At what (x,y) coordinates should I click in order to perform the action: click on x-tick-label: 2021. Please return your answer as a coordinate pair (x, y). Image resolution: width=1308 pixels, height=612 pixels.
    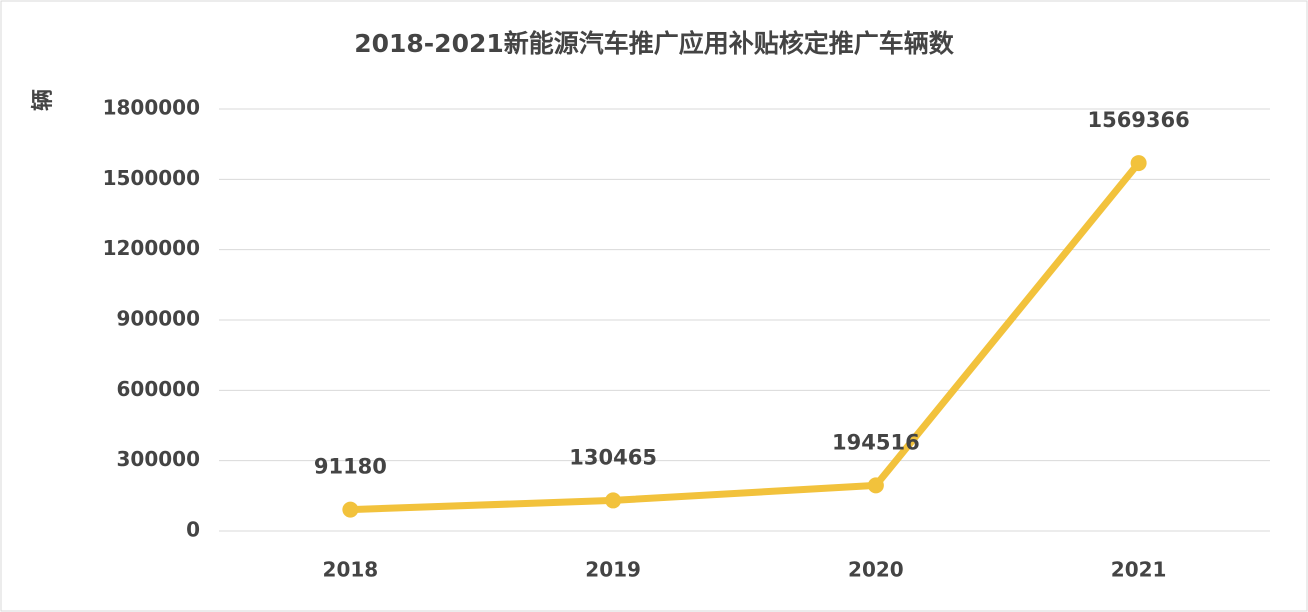
    Looking at the image, I should click on (1139, 570).